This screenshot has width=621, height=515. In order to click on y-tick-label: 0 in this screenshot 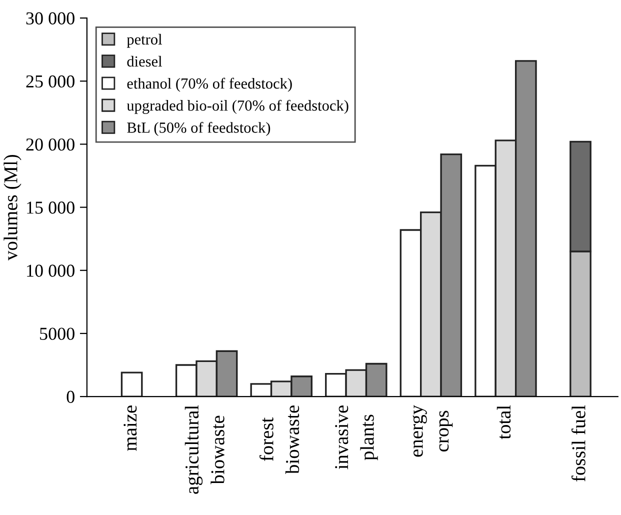, I will do `click(70, 396)`.